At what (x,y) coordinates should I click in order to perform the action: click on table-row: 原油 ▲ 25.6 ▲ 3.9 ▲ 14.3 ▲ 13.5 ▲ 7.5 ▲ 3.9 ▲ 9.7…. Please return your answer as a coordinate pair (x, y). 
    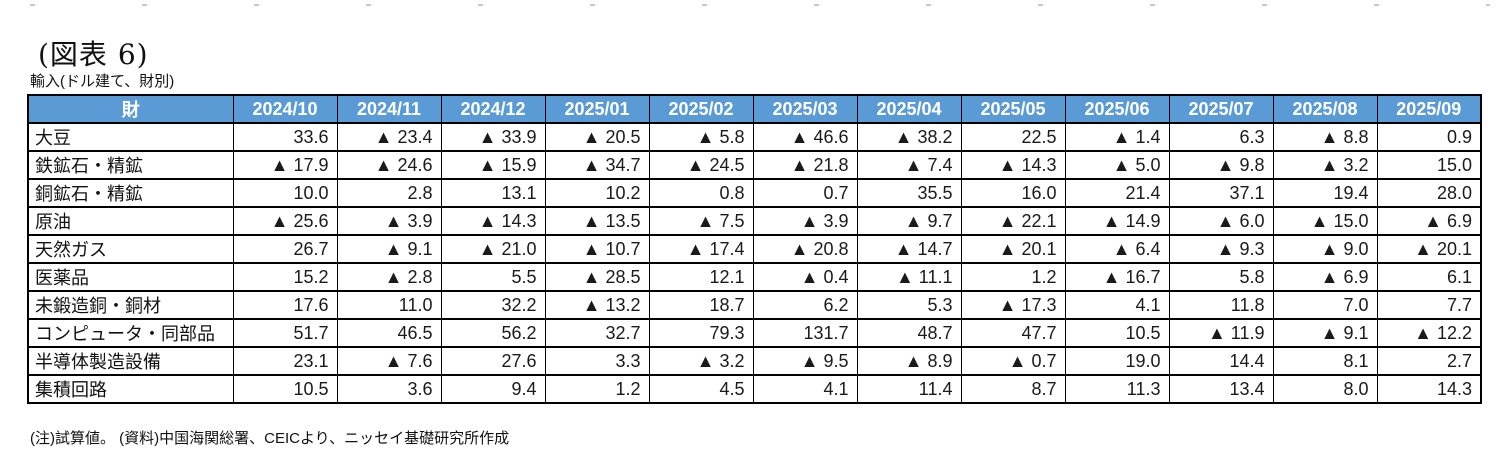
    Looking at the image, I should click on (754, 221).